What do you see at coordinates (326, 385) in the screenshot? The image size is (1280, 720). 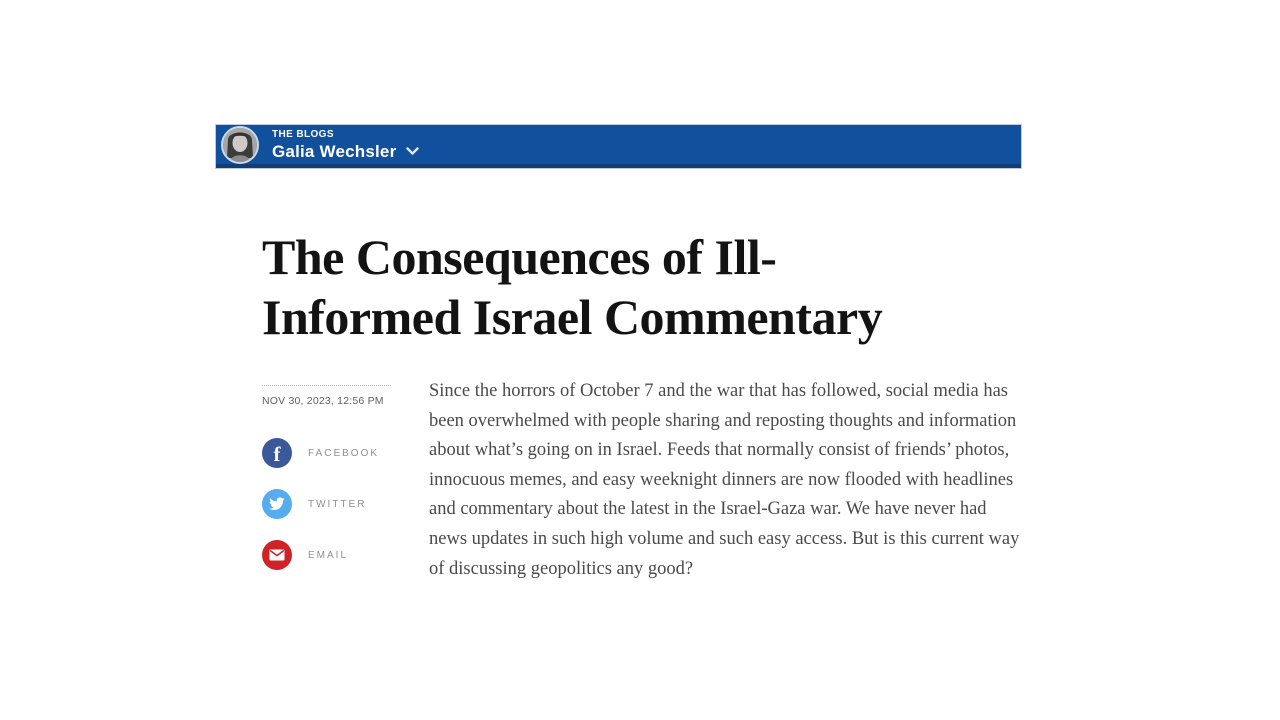 I see `dotted-divider` at bounding box center [326, 385].